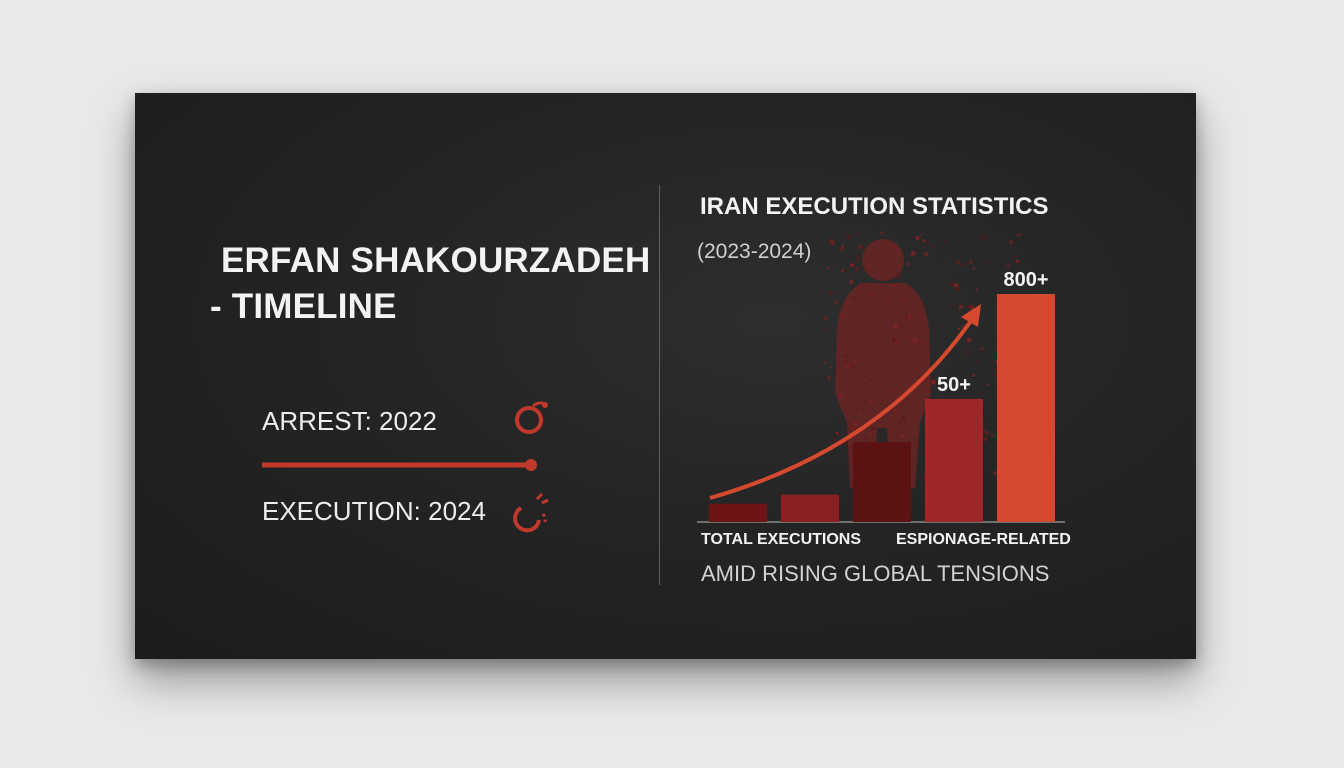 The width and height of the screenshot is (1344, 768). What do you see at coordinates (435, 284) in the screenshot?
I see `timeline-title: ERFAN SHAKOURZADEH - TIMELINE` at bounding box center [435, 284].